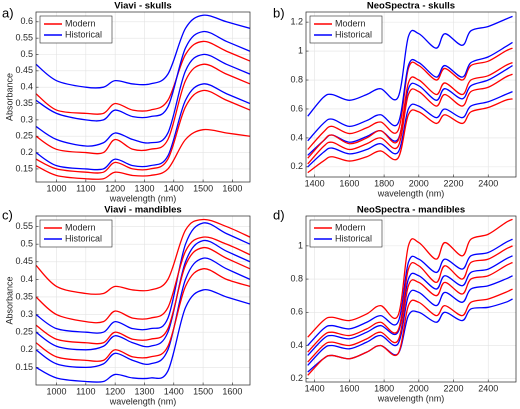 Image resolution: width=520 pixels, height=409 pixels. What do you see at coordinates (24, 296) in the screenshot?
I see `y-tick-label: 0.35` at bounding box center [24, 296].